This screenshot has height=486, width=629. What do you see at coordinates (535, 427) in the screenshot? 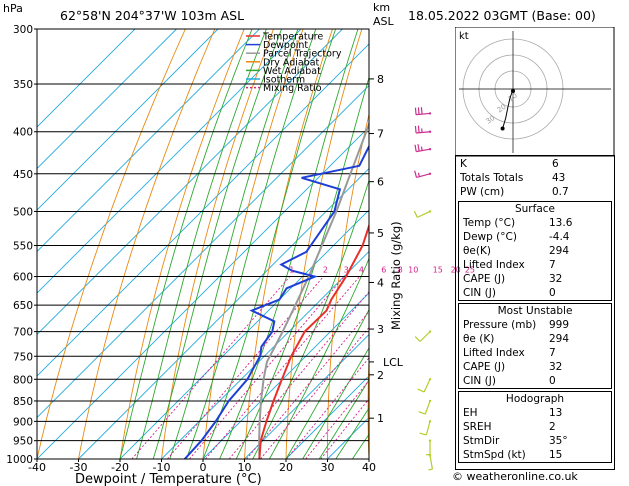
I see `index-row: SREH 2` at bounding box center [535, 427].